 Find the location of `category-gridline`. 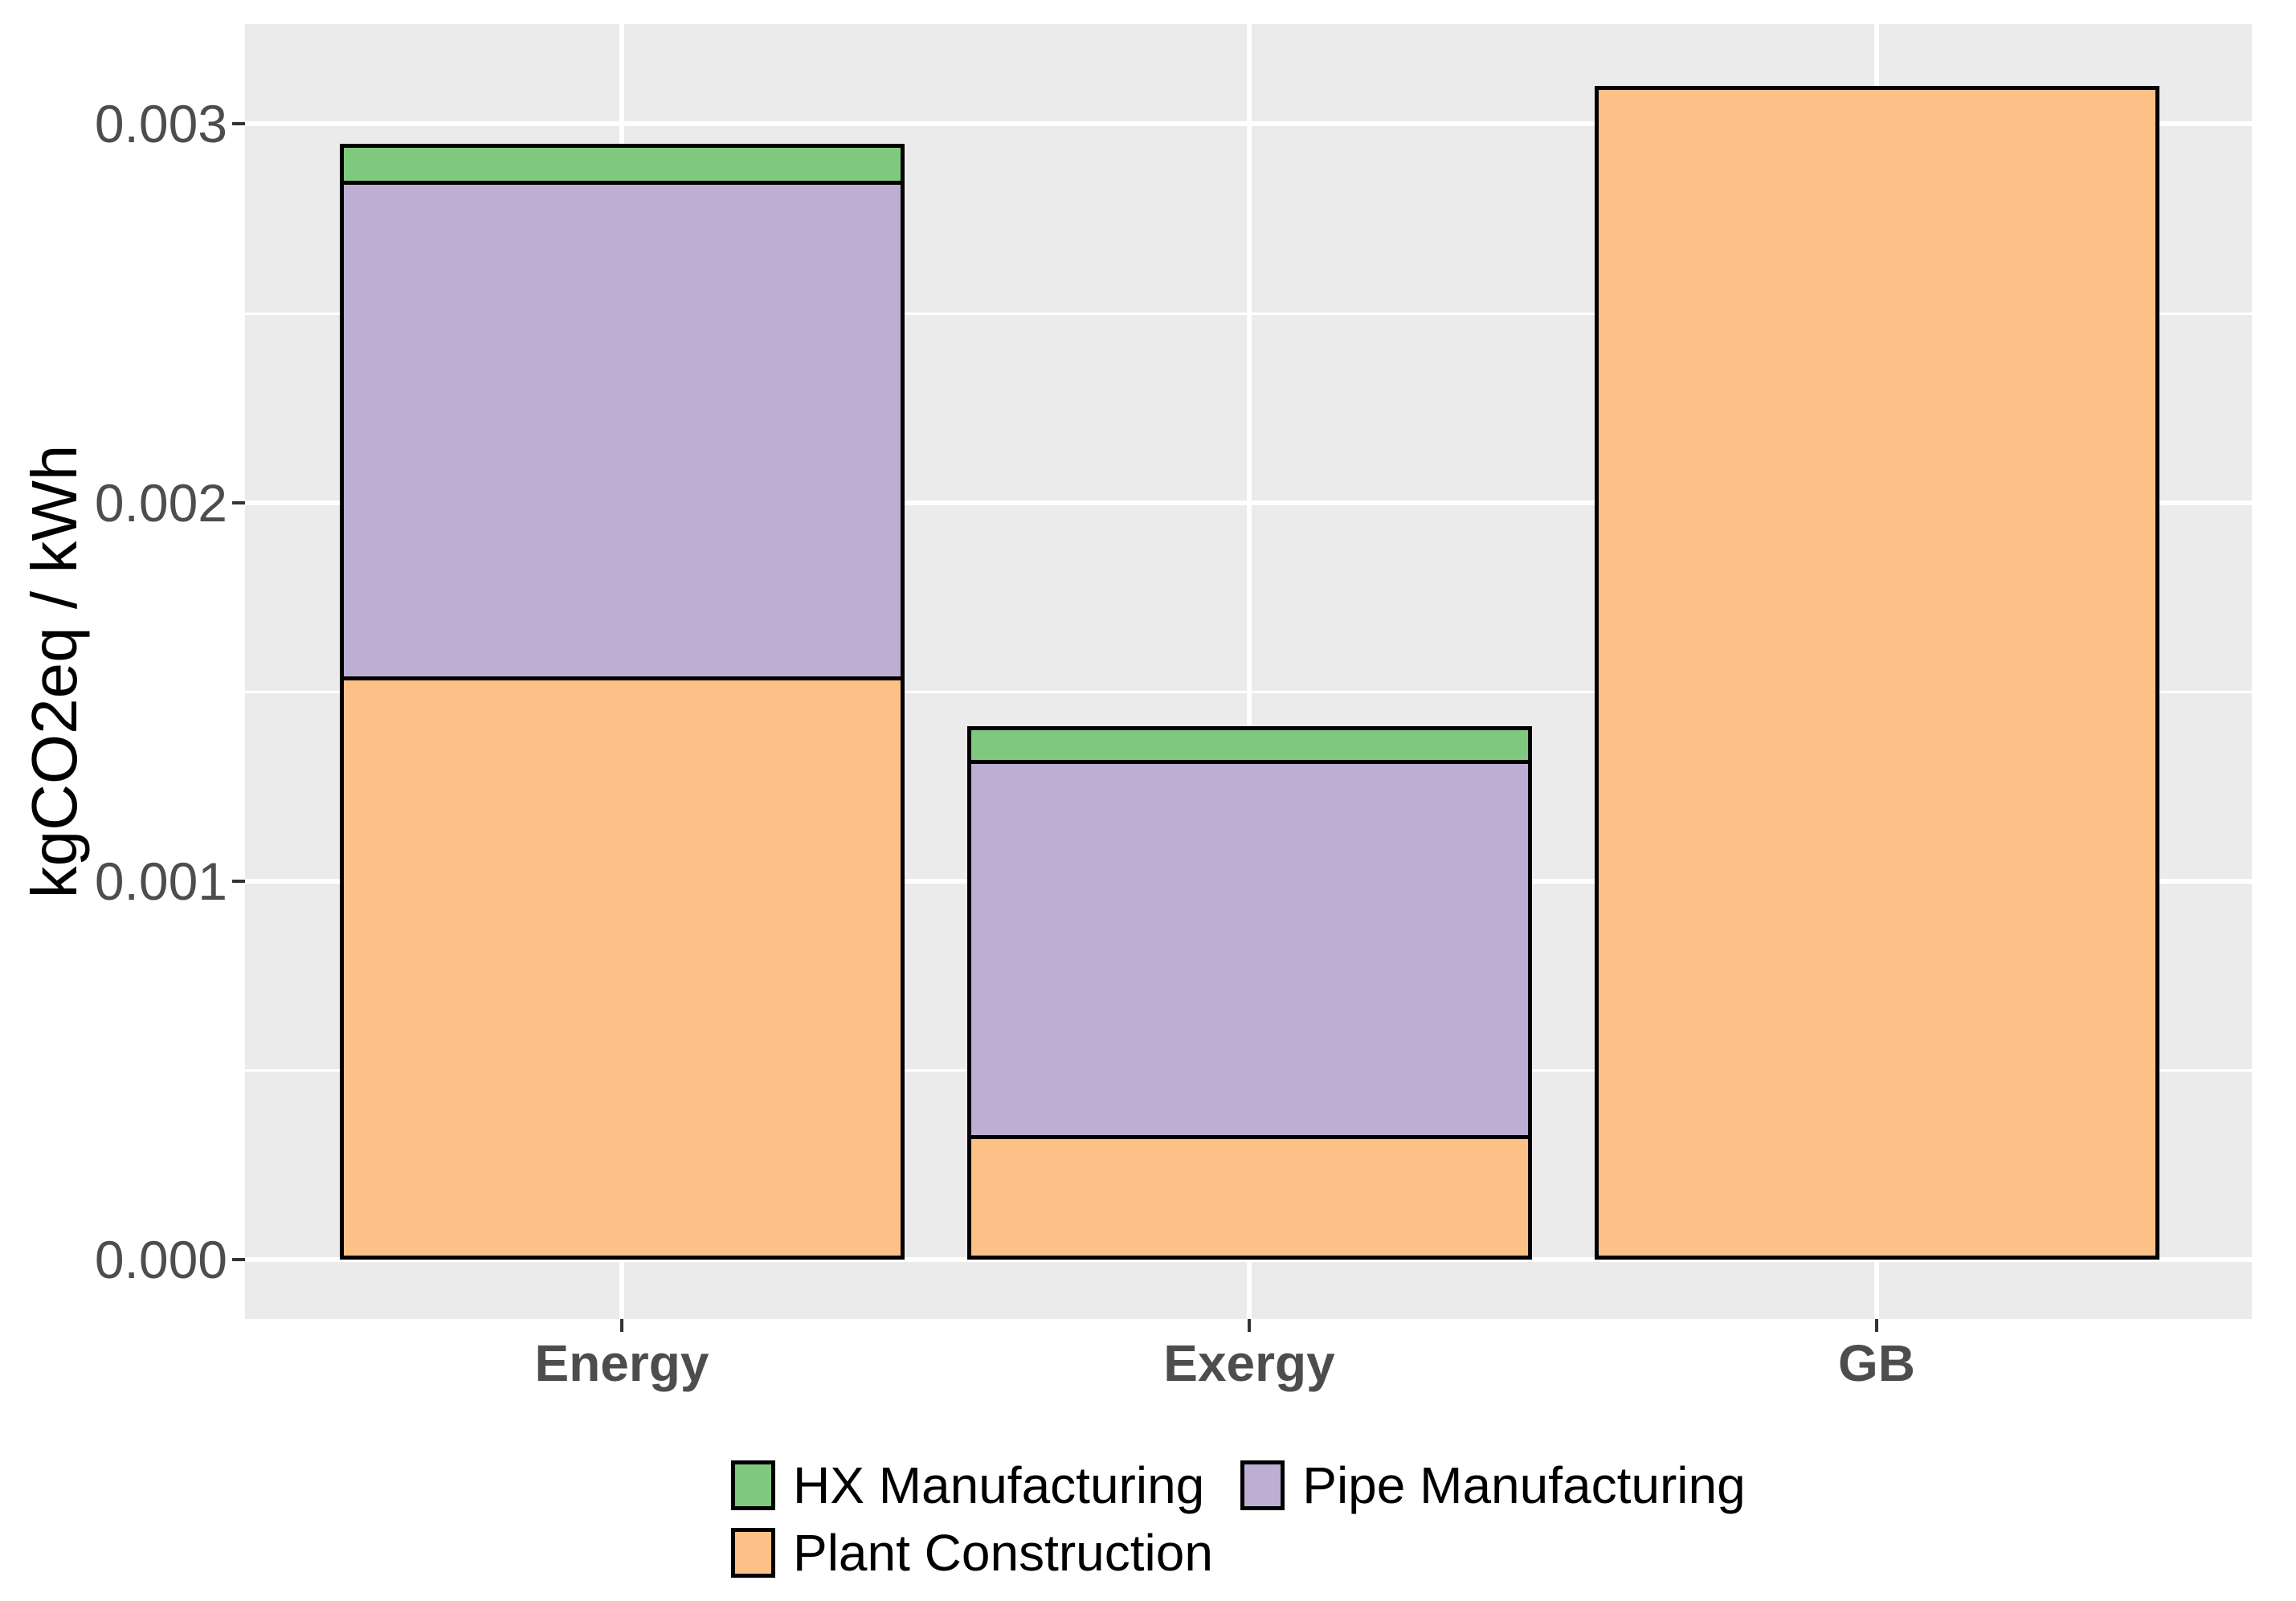

category-gridline is located at coordinates (1249, 671).